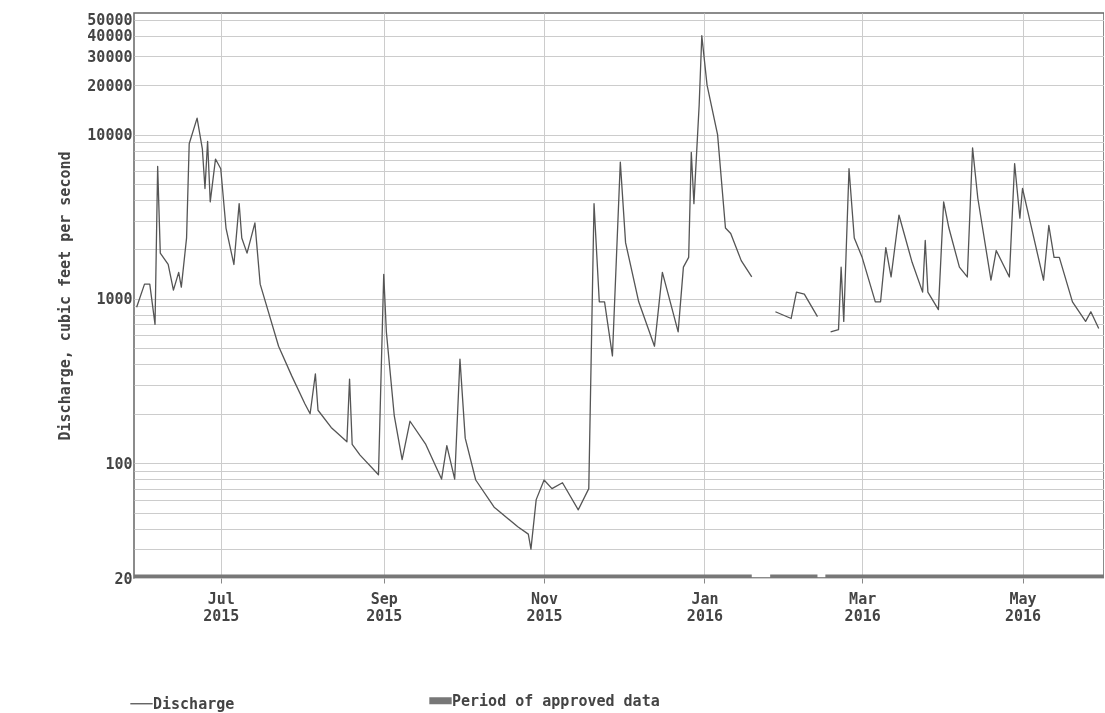 The image size is (1105, 713). I want to click on y-tick-label: 10000, so click(110, 135).